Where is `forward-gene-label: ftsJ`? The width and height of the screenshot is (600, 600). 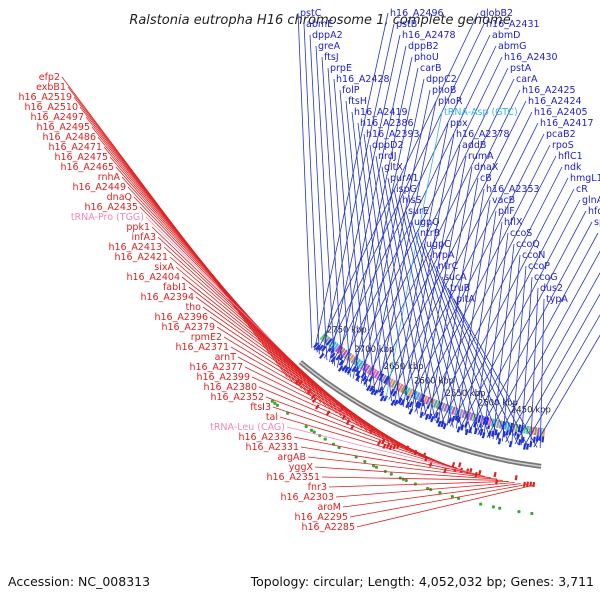
forward-gene-label: ftsJ is located at coordinates (331, 57).